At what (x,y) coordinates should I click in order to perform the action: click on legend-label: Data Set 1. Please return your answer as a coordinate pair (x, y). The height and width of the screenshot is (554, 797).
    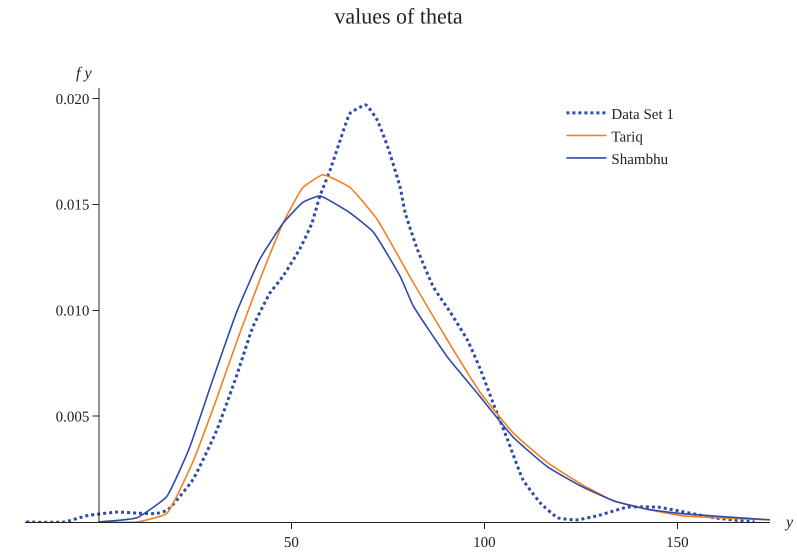
    Looking at the image, I should click on (642, 114).